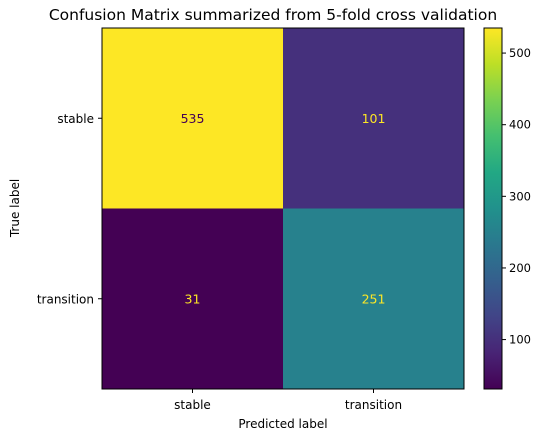 The width and height of the screenshot is (550, 439). Describe the element at coordinates (65, 299) in the screenshot. I see `y-tick-label: transition` at that location.